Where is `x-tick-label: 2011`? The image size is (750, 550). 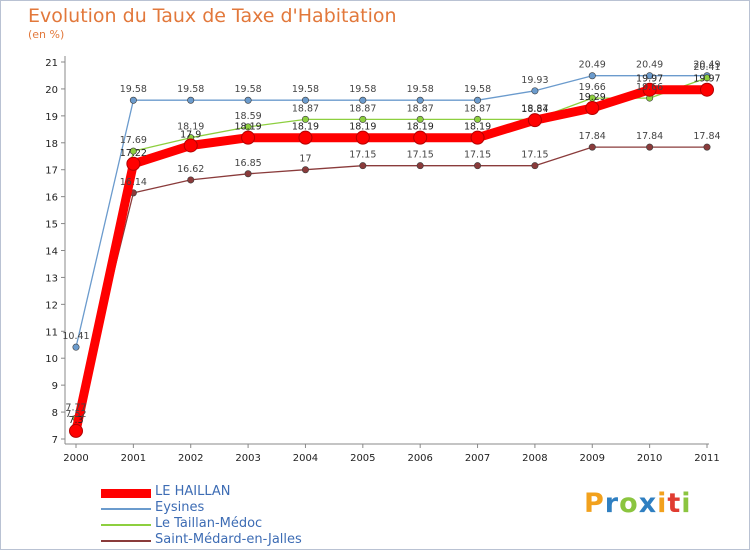 x-tick-label: 2011 is located at coordinates (706, 458).